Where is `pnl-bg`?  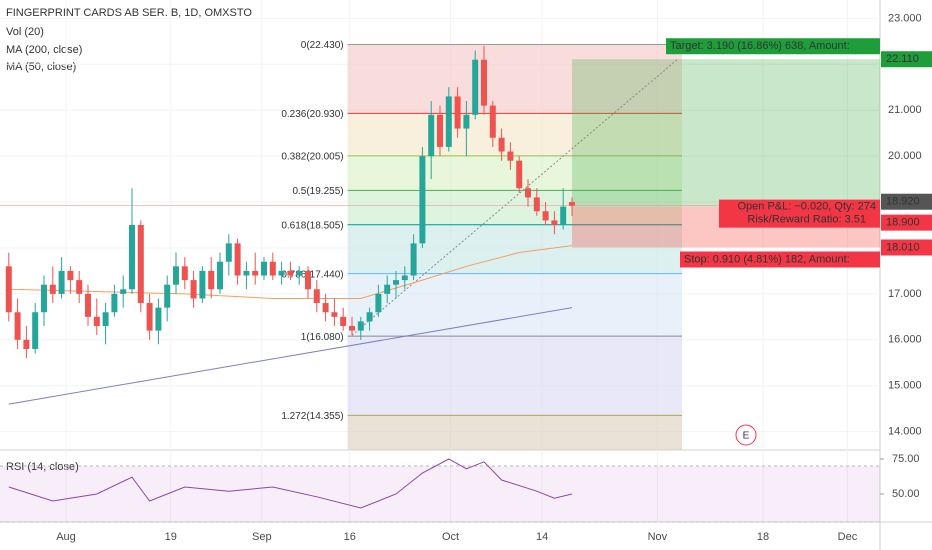 pnl-bg is located at coordinates (799, 213).